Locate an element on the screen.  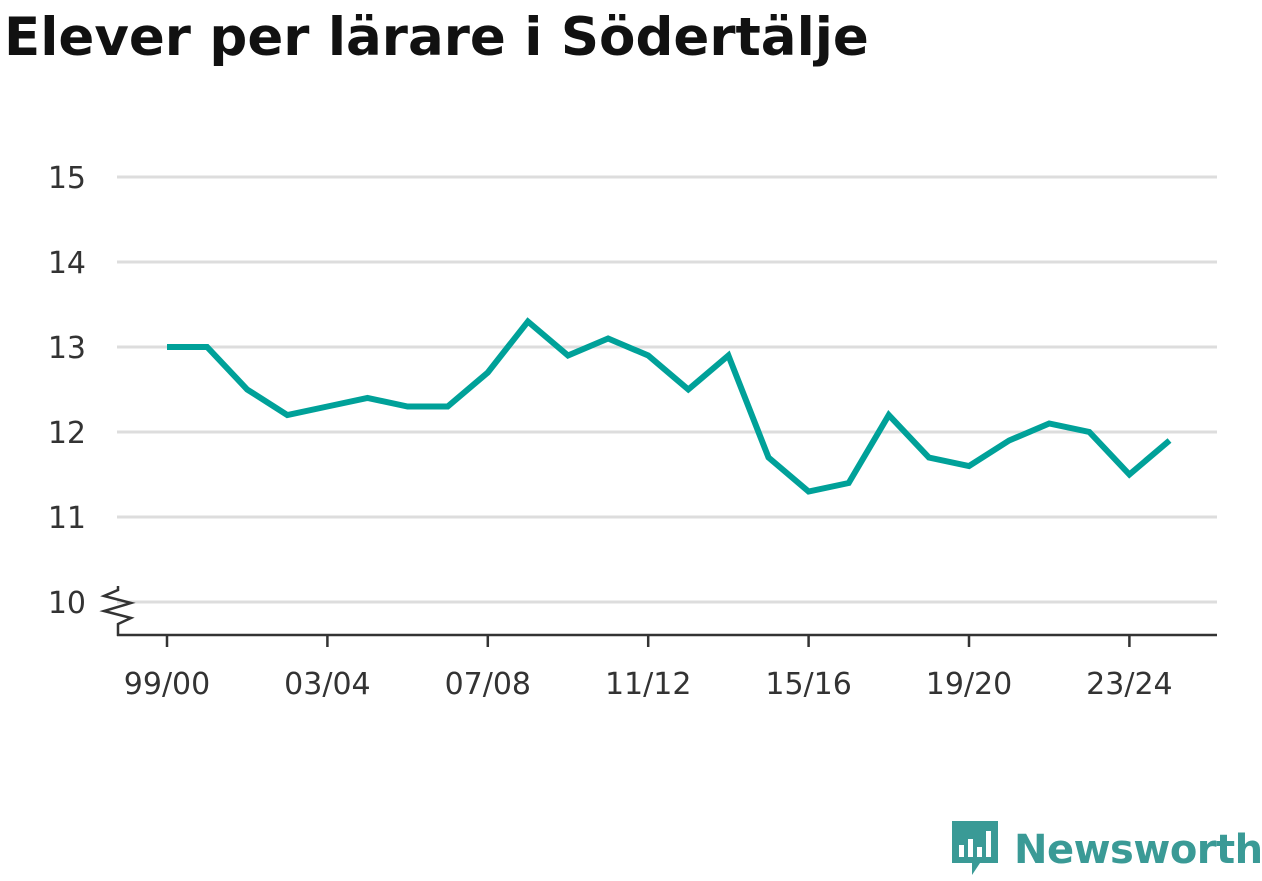
x-tick-label: 15/16 is located at coordinates (808, 684).